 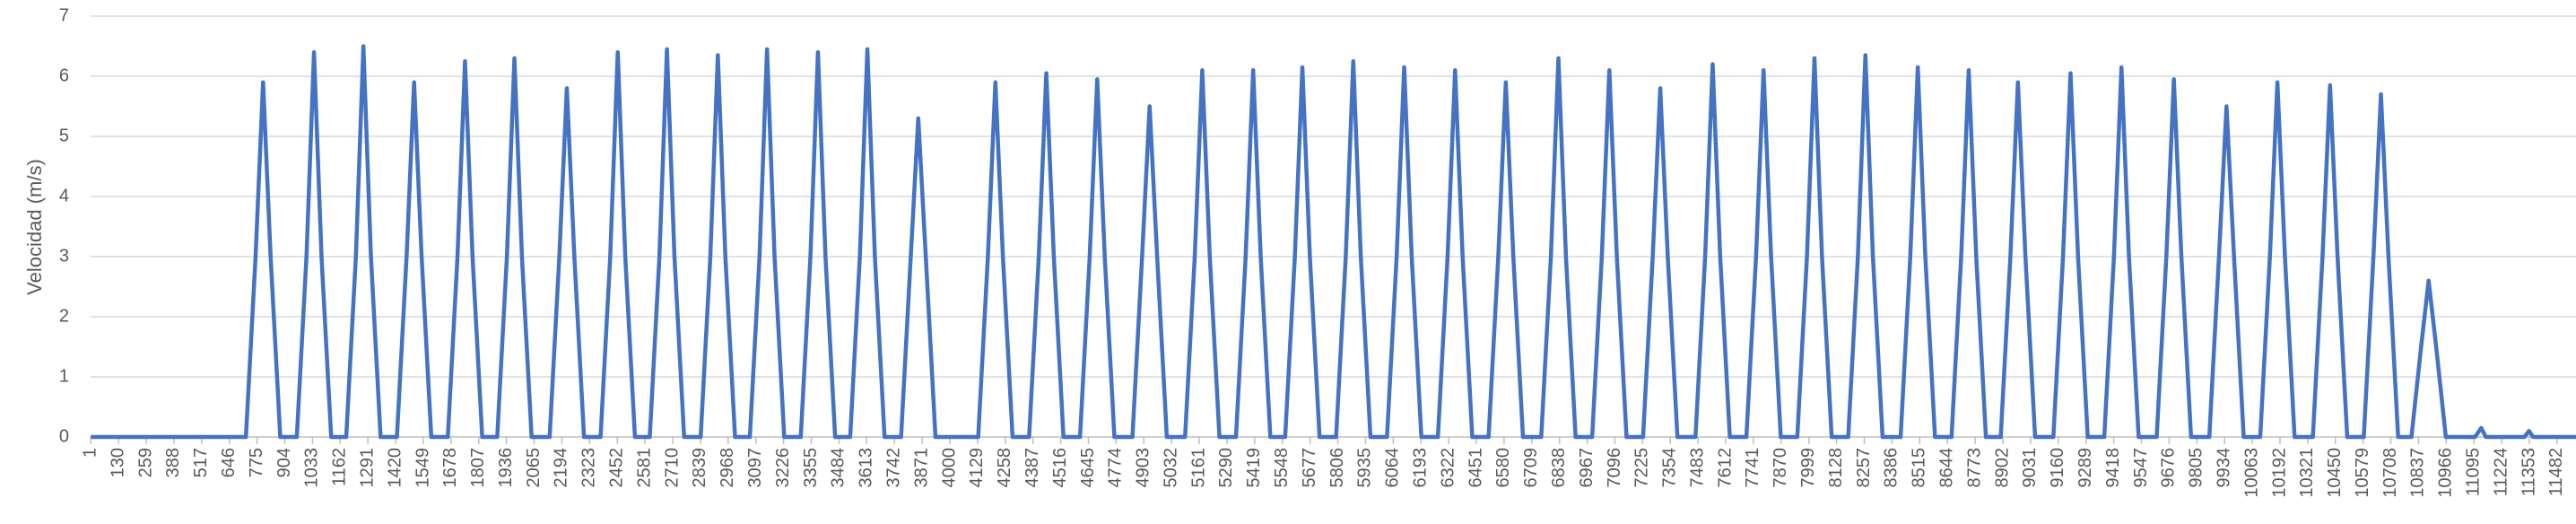 I want to click on x-tick-label: 10708, so click(x=2390, y=473).